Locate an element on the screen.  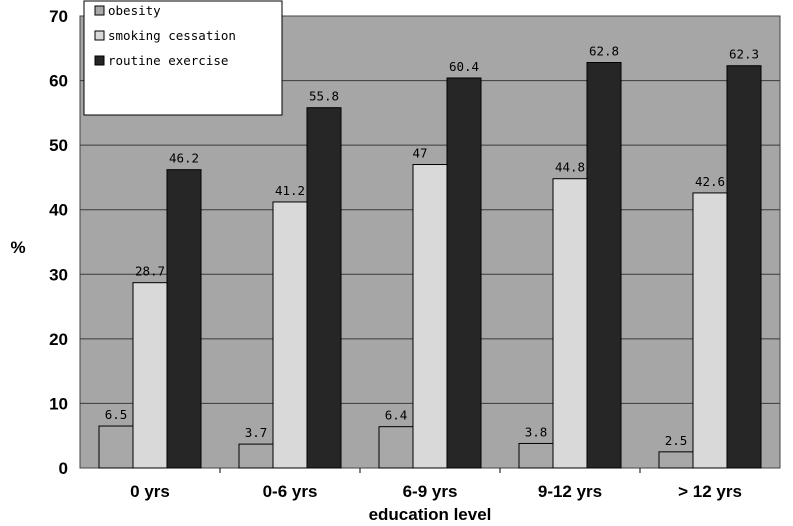
legend-label: smoking cessation is located at coordinates (172, 35).